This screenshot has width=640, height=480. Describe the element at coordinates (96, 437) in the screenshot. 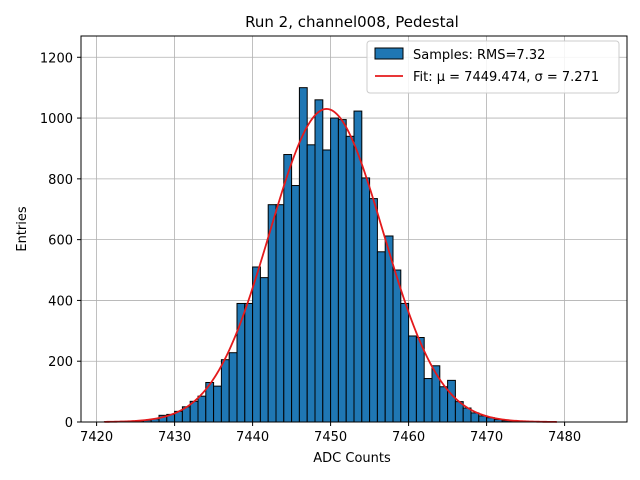

I see `x-tick-label: 7420` at that location.